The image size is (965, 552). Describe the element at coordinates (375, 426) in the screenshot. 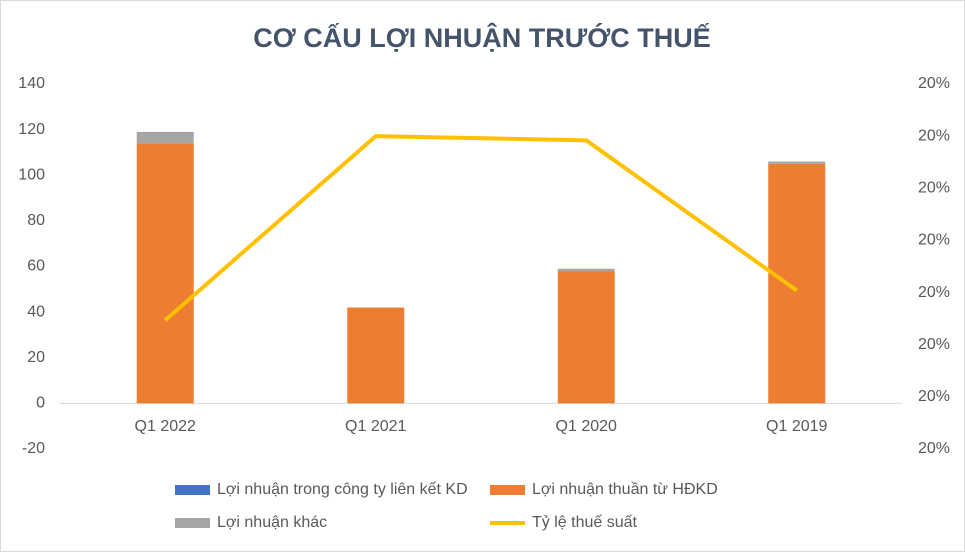

I see `x-tick-label: Q1 2021` at that location.